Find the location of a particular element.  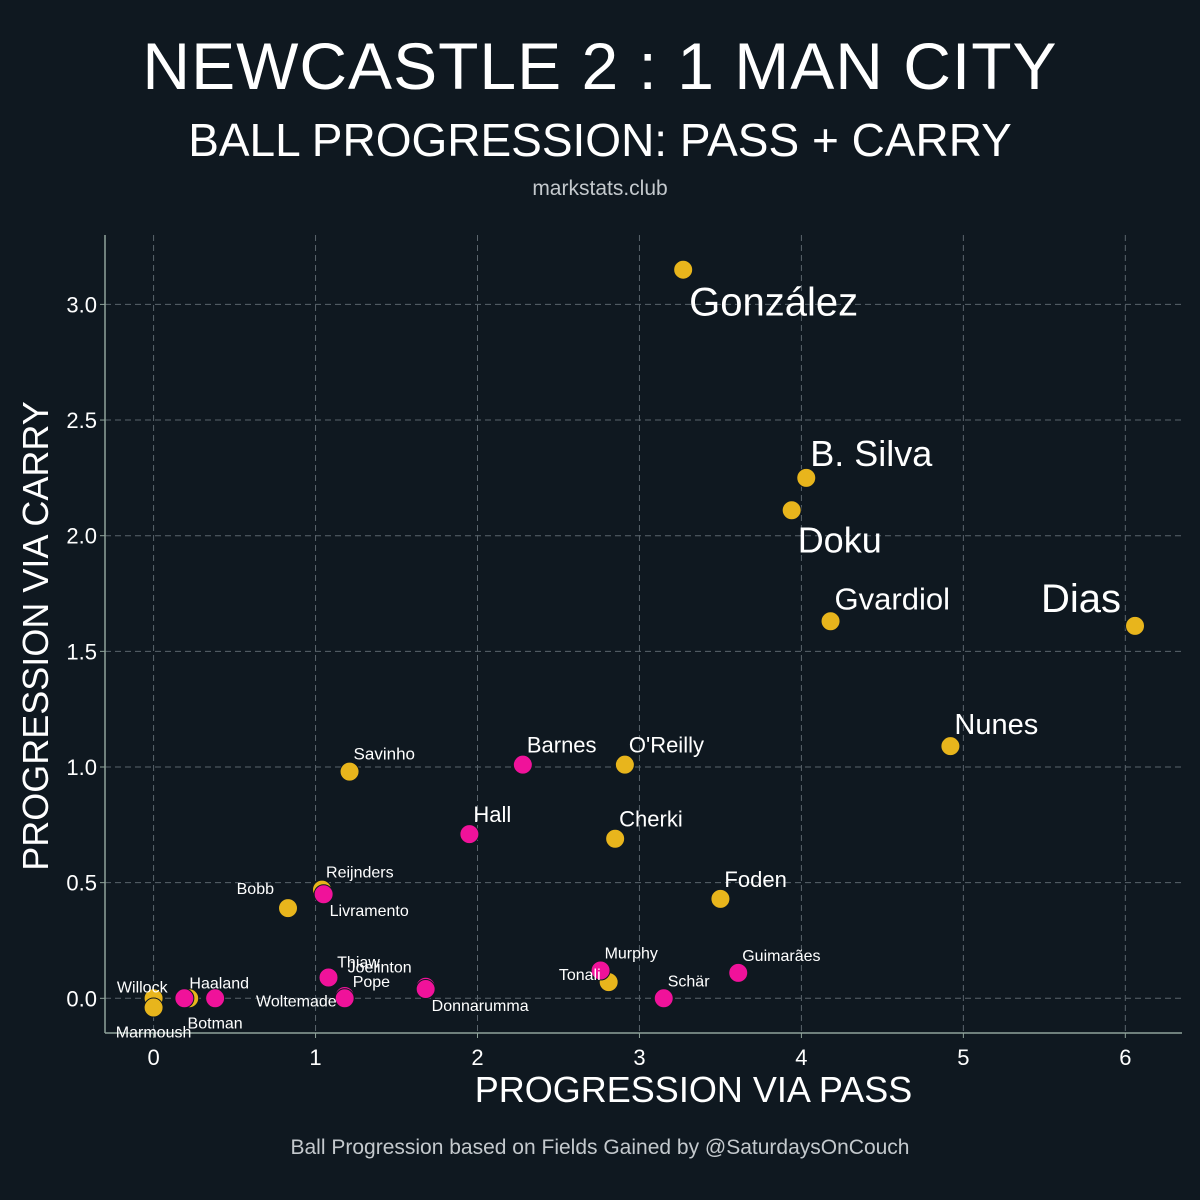

point-cherki is located at coordinates (615, 838).